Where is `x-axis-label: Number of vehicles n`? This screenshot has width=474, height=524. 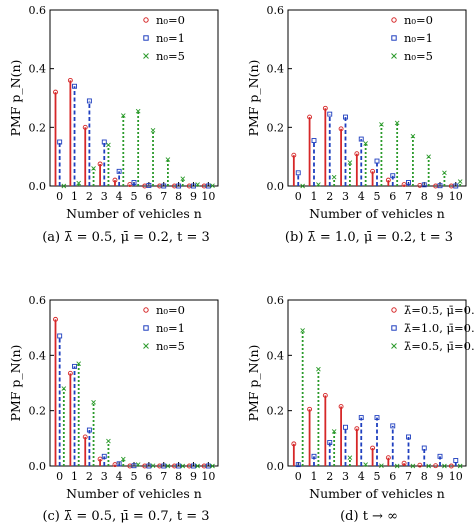 x-axis-label: Number of vehicles n is located at coordinates (377, 213).